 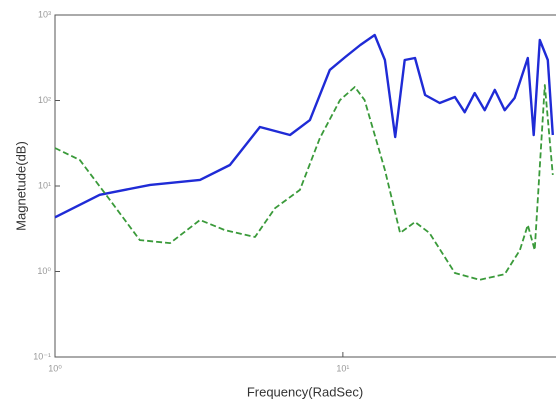 What do you see at coordinates (55, 368) in the screenshot?
I see `x-tick-label: 10⁰` at bounding box center [55, 368].